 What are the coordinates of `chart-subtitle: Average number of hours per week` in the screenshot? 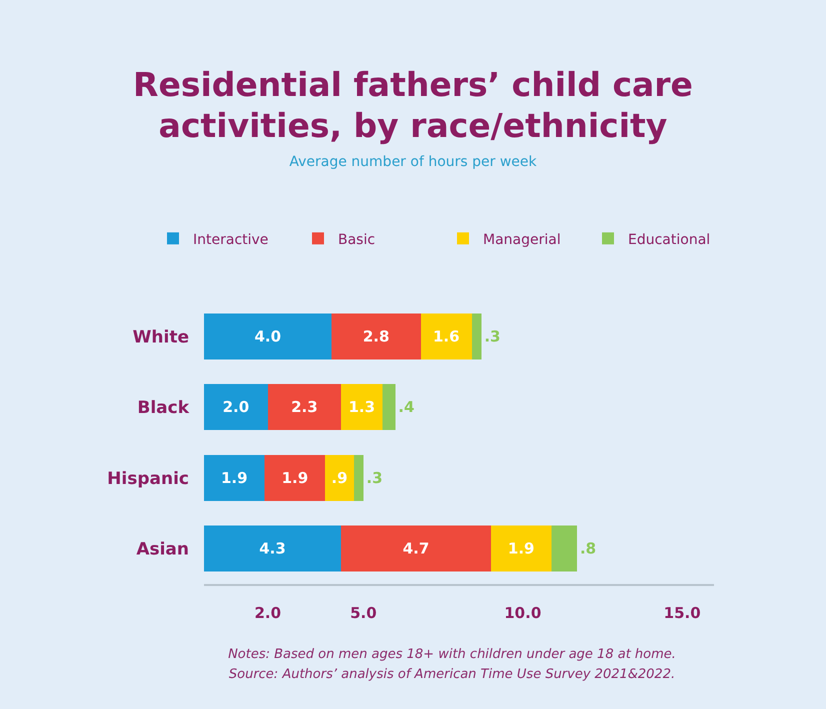 It's located at (413, 162).